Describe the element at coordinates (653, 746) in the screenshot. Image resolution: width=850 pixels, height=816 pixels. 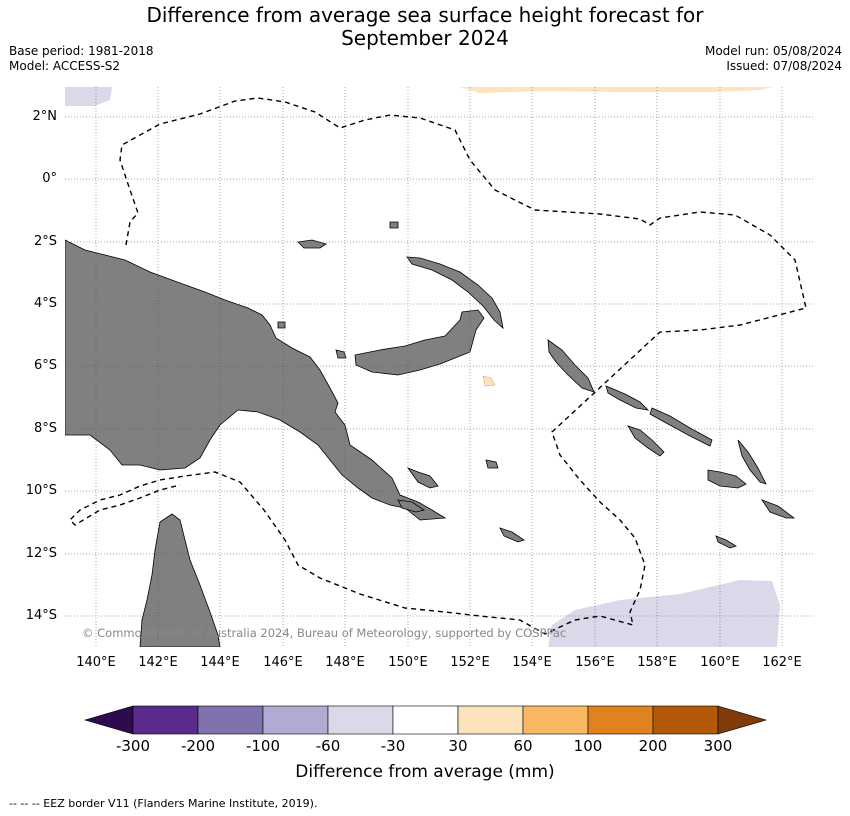
I see `colorbar-tick: 200` at that location.